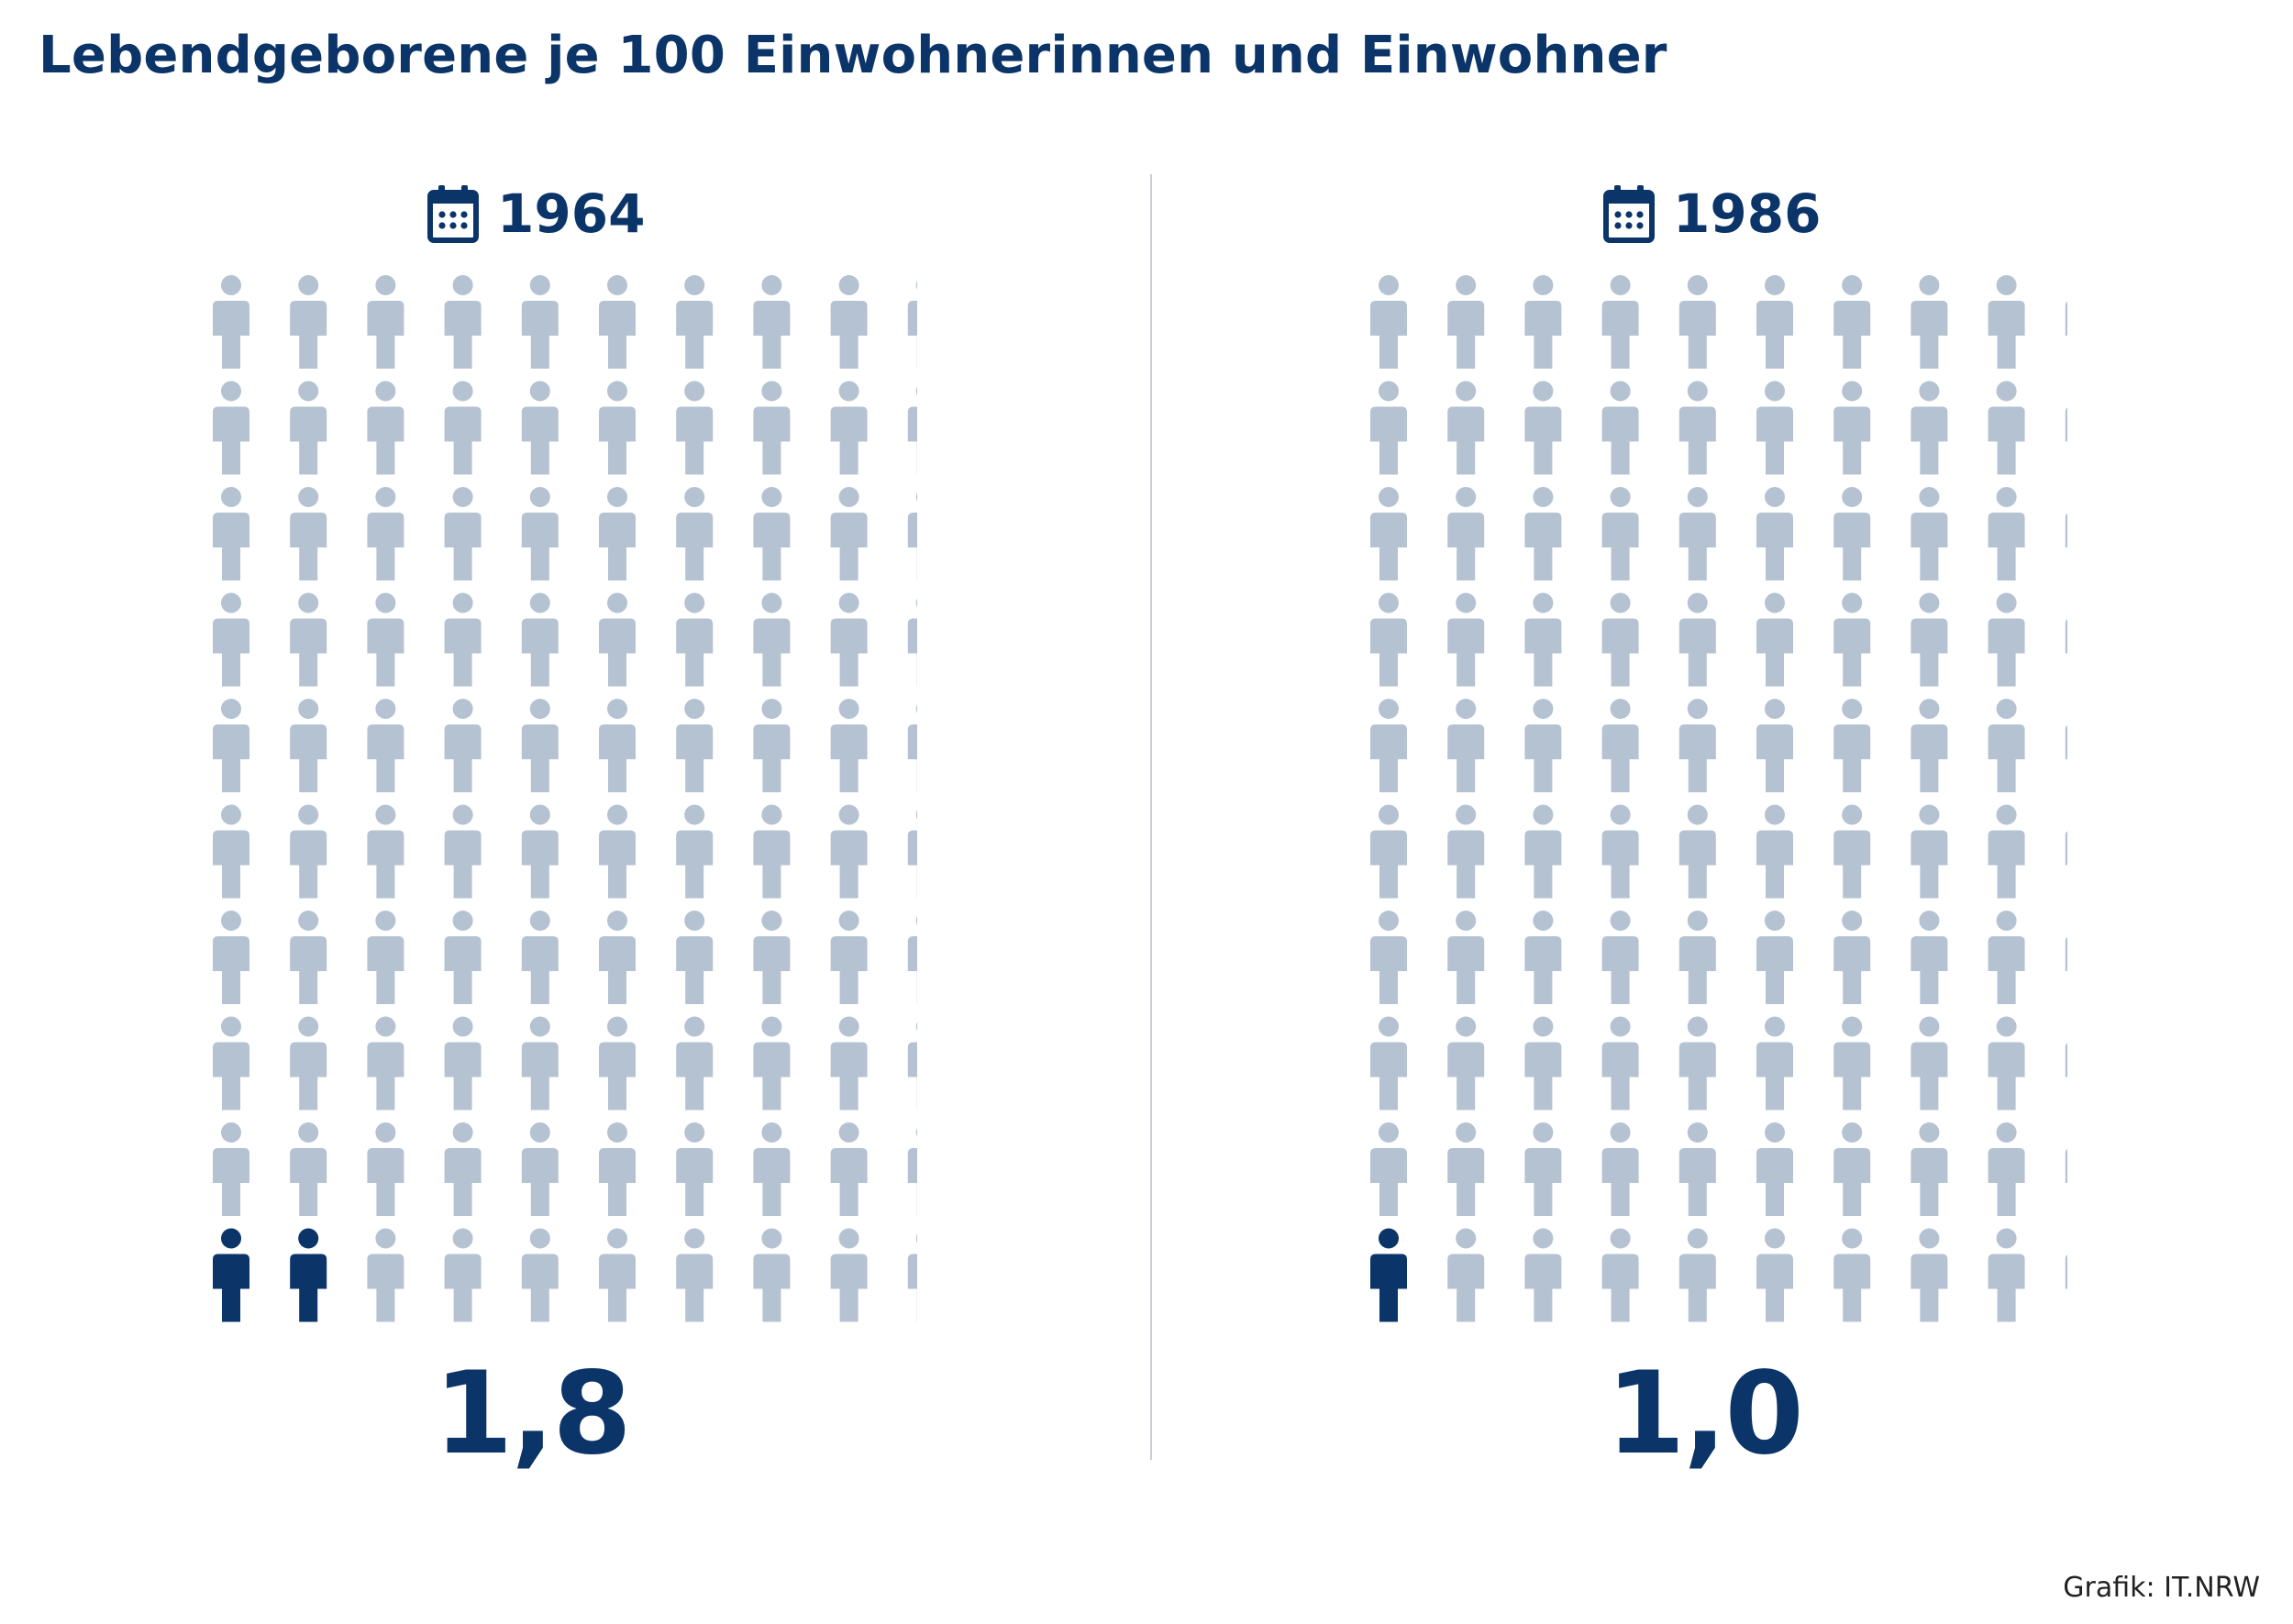 This screenshot has height=1624, width=2293. Describe the element at coordinates (571, 213) in the screenshot. I see `year-label: 1964` at that location.